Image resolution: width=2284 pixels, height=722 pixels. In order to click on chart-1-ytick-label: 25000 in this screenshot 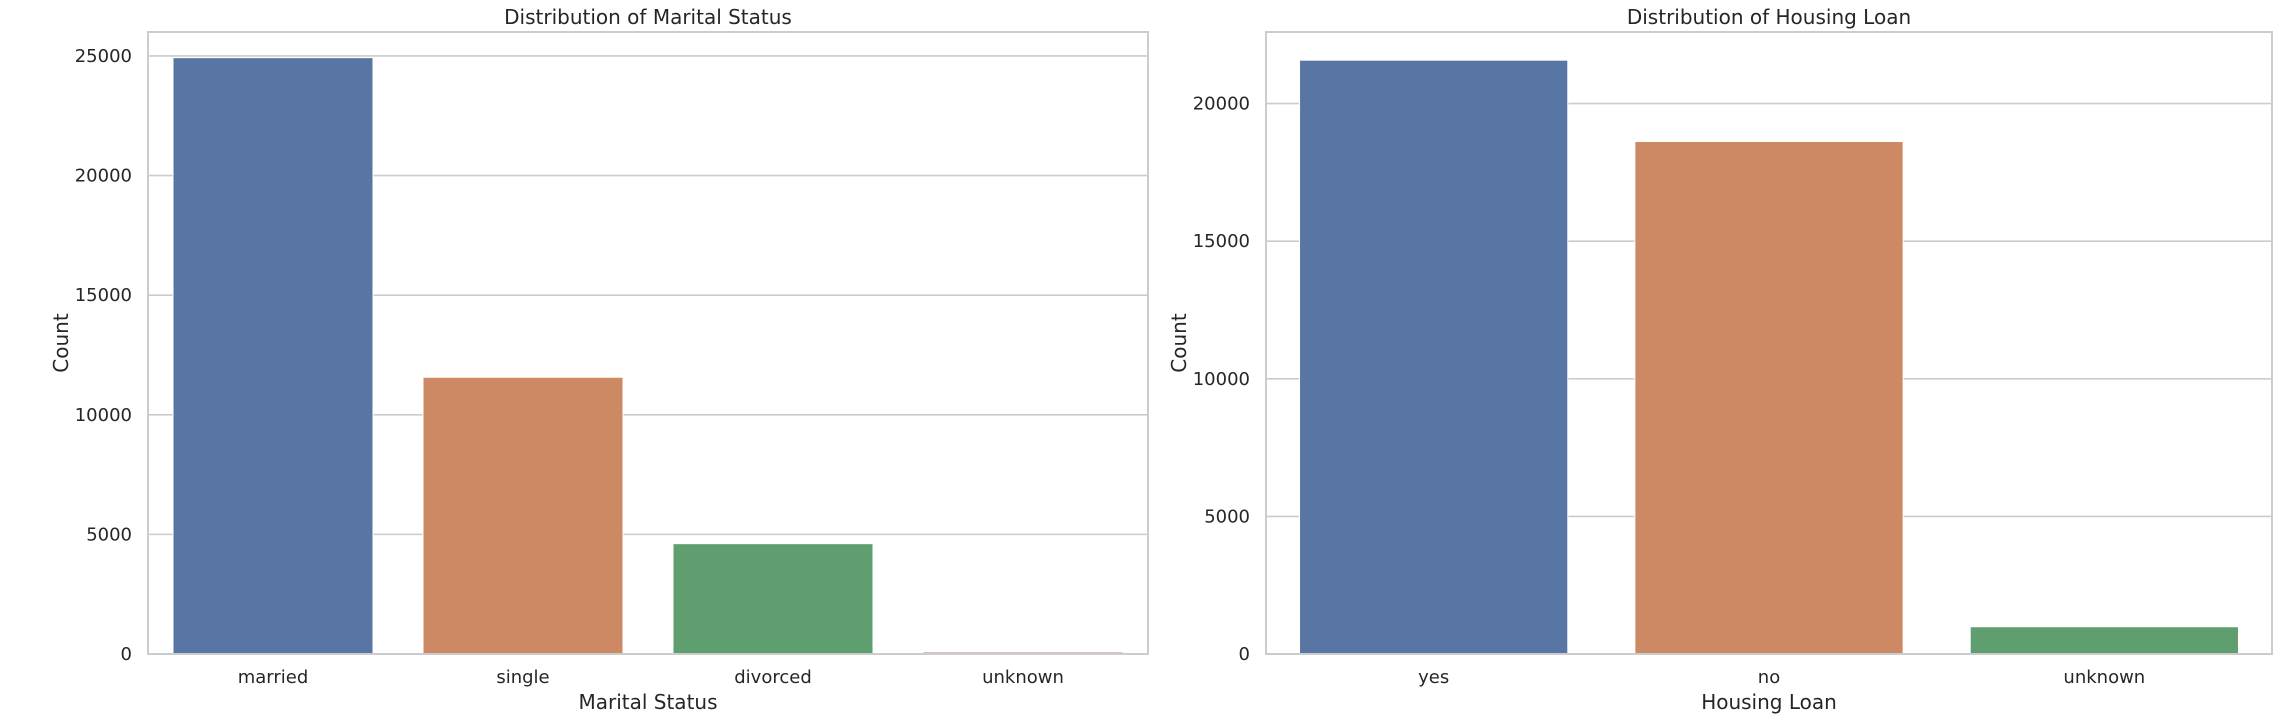, I will do `click(103, 56)`.